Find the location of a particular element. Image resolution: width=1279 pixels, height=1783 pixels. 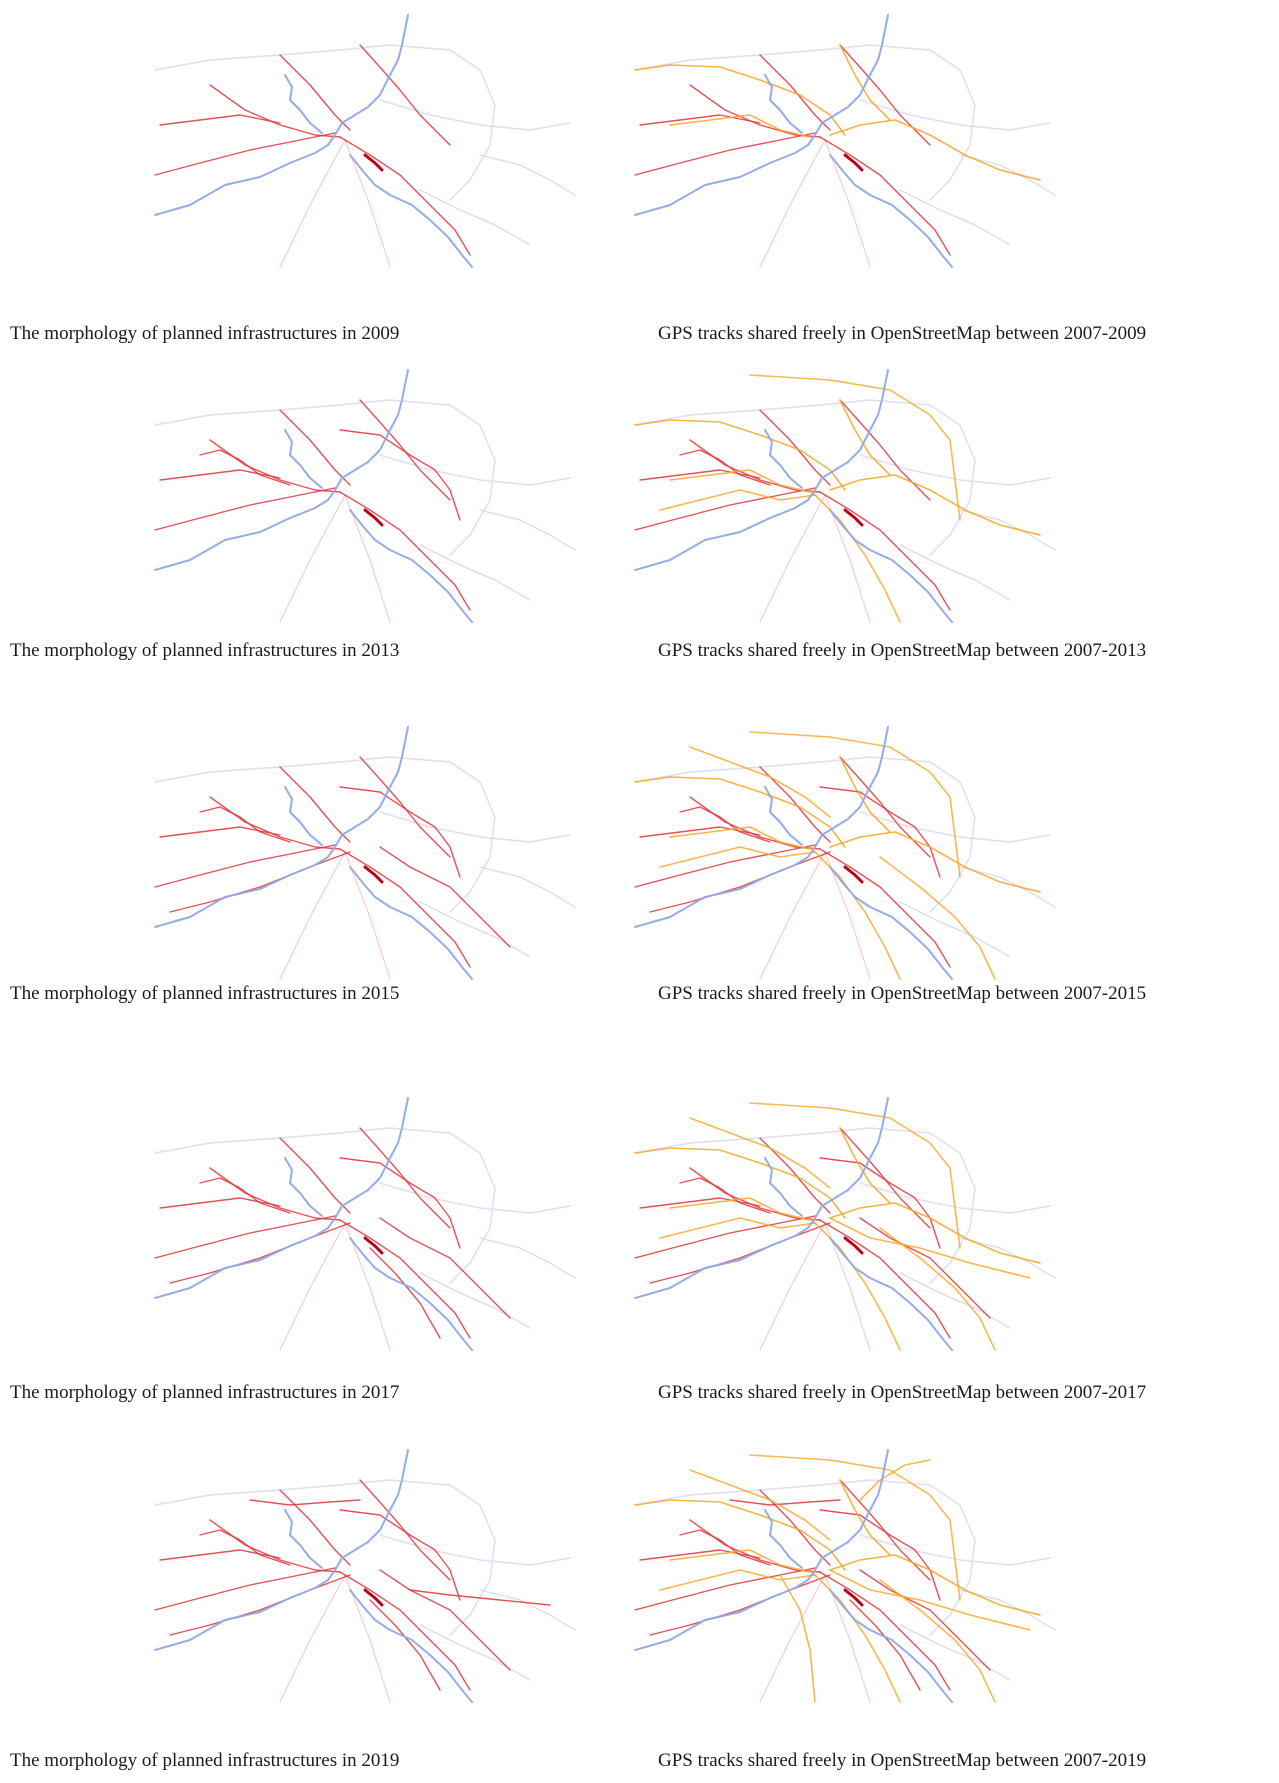

map-canvas-gps-2007-2015 is located at coordinates (845, 853).